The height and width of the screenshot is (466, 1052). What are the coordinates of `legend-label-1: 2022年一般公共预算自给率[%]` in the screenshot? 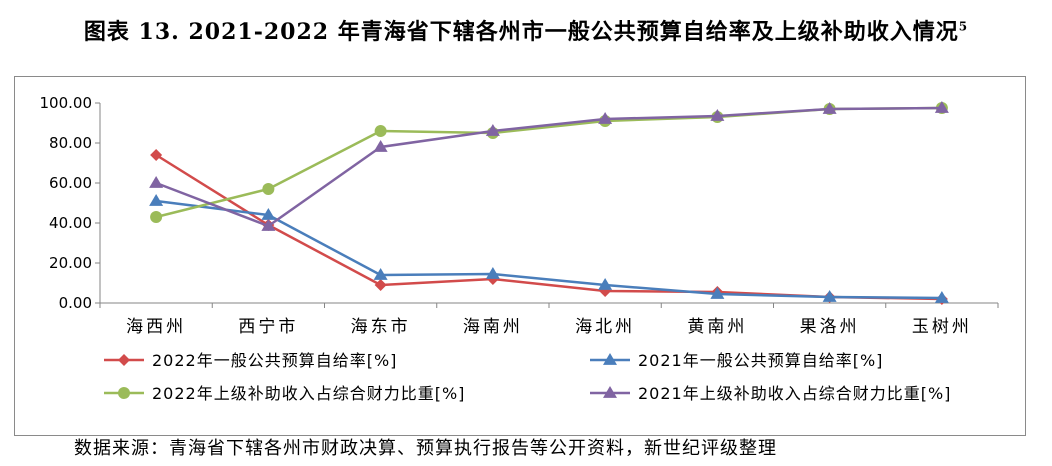 It's located at (274, 360).